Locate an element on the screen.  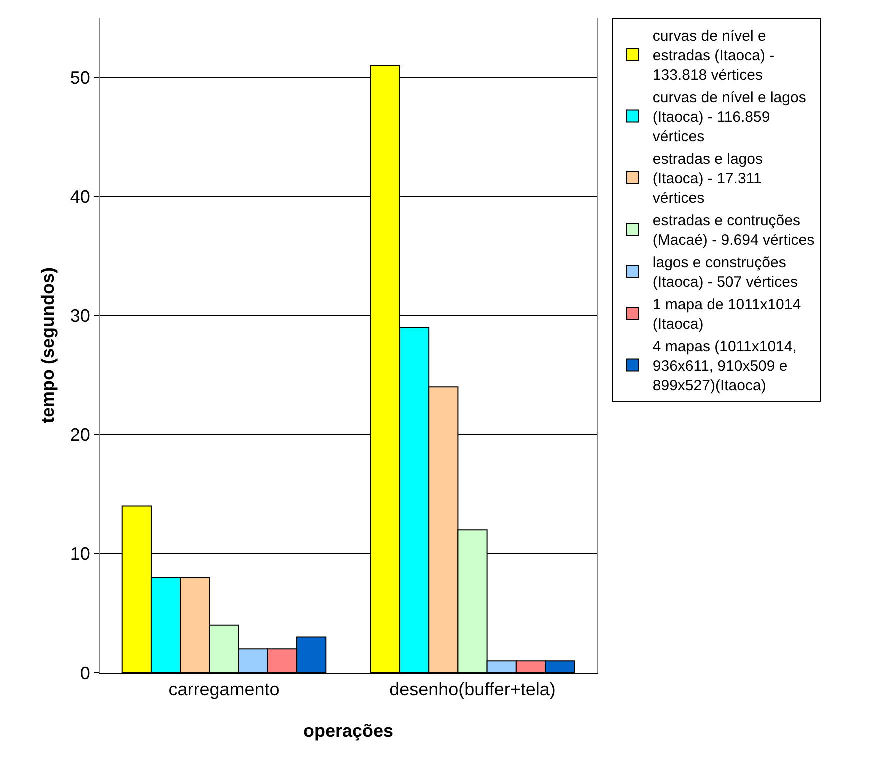
y-tick-label: 0 is located at coordinates (85, 673).